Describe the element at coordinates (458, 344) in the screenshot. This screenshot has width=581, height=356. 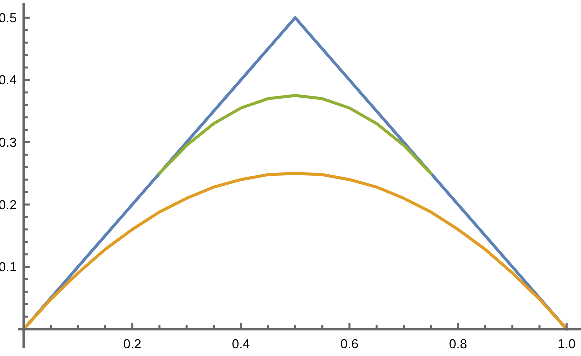
I see `x-tick-label: 0.8` at that location.